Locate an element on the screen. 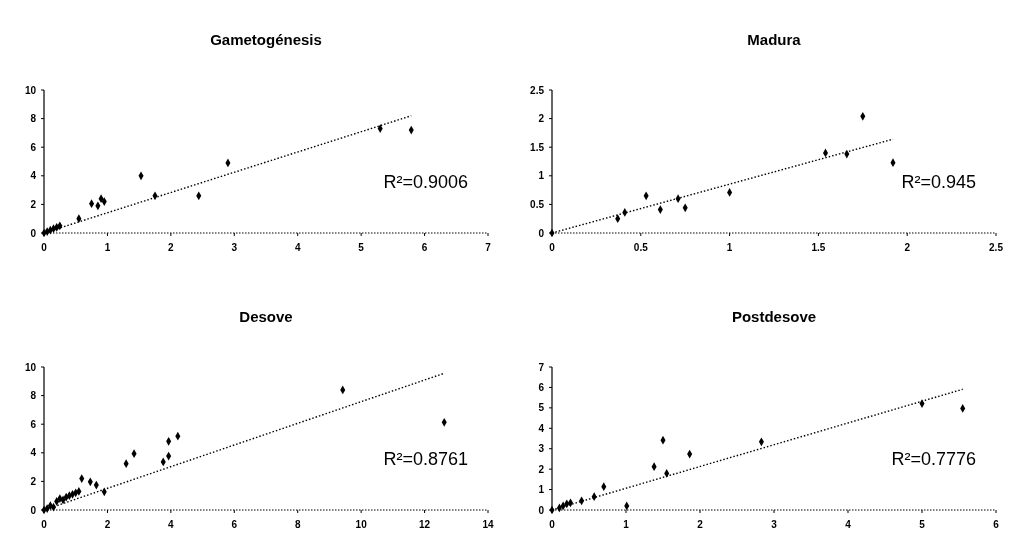 This screenshot has width=1017, height=554. annotation: R²=0.945 is located at coordinates (938, 182).